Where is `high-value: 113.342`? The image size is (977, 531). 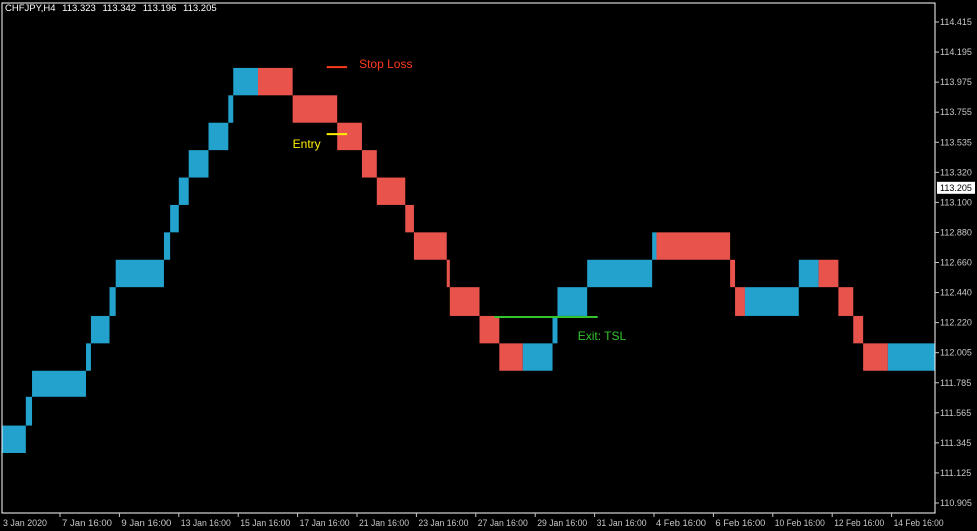 high-value: 113.342 is located at coordinates (119, 8).